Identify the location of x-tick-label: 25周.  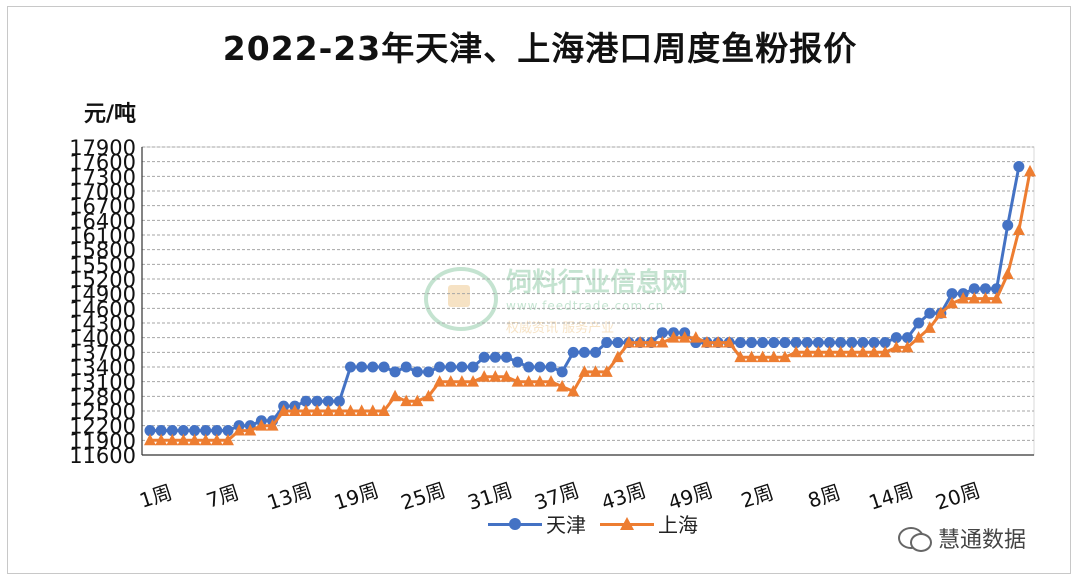
(423, 496).